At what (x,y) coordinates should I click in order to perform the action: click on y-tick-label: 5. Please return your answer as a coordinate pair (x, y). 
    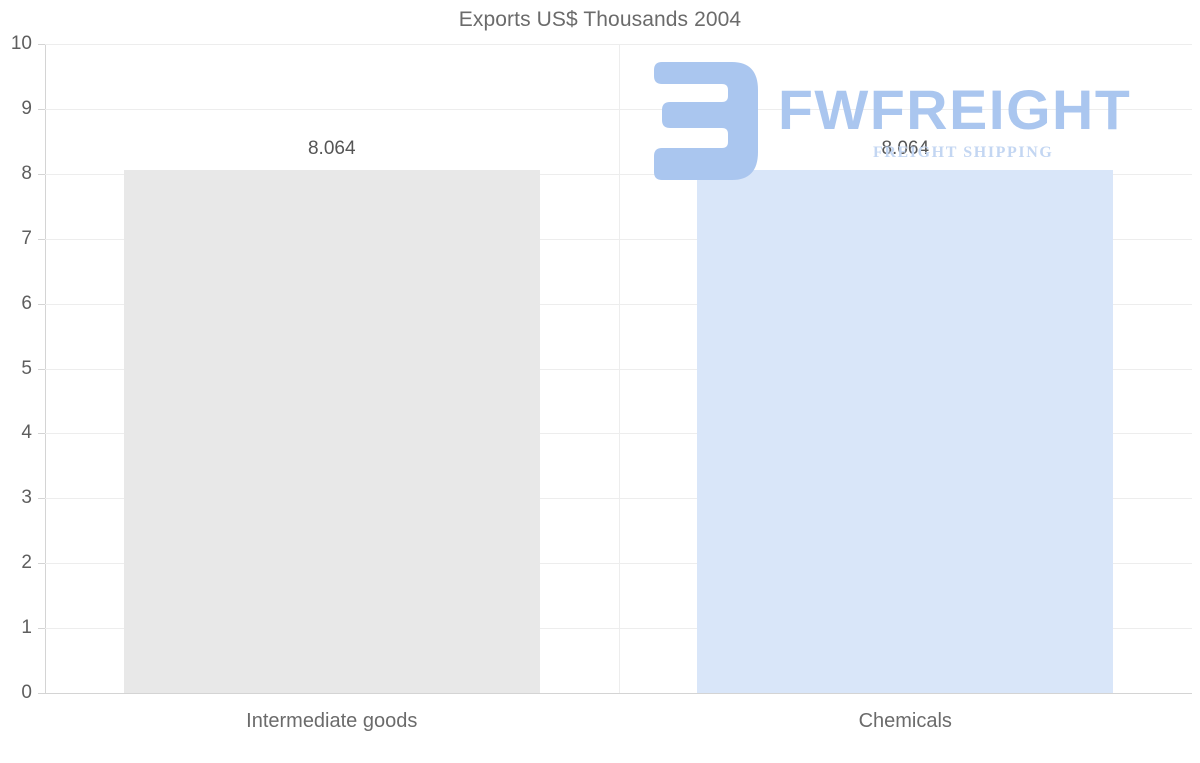
    Looking at the image, I should click on (26, 368).